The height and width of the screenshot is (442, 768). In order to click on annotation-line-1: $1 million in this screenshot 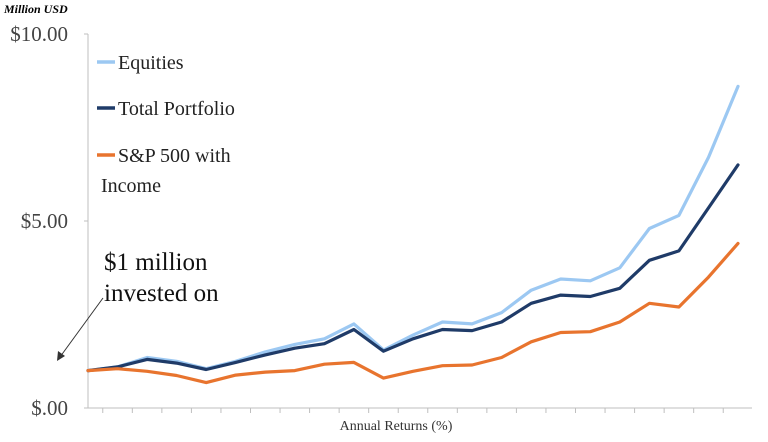, I will do `click(156, 262)`.